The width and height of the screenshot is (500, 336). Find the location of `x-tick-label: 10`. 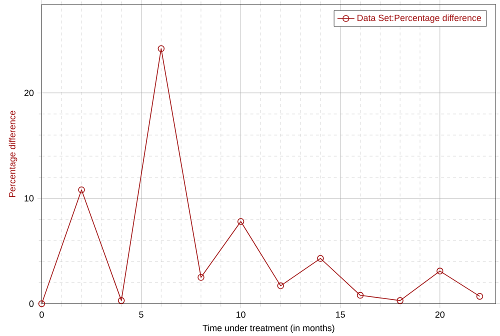

x-tick-label: 10 is located at coordinates (241, 314).